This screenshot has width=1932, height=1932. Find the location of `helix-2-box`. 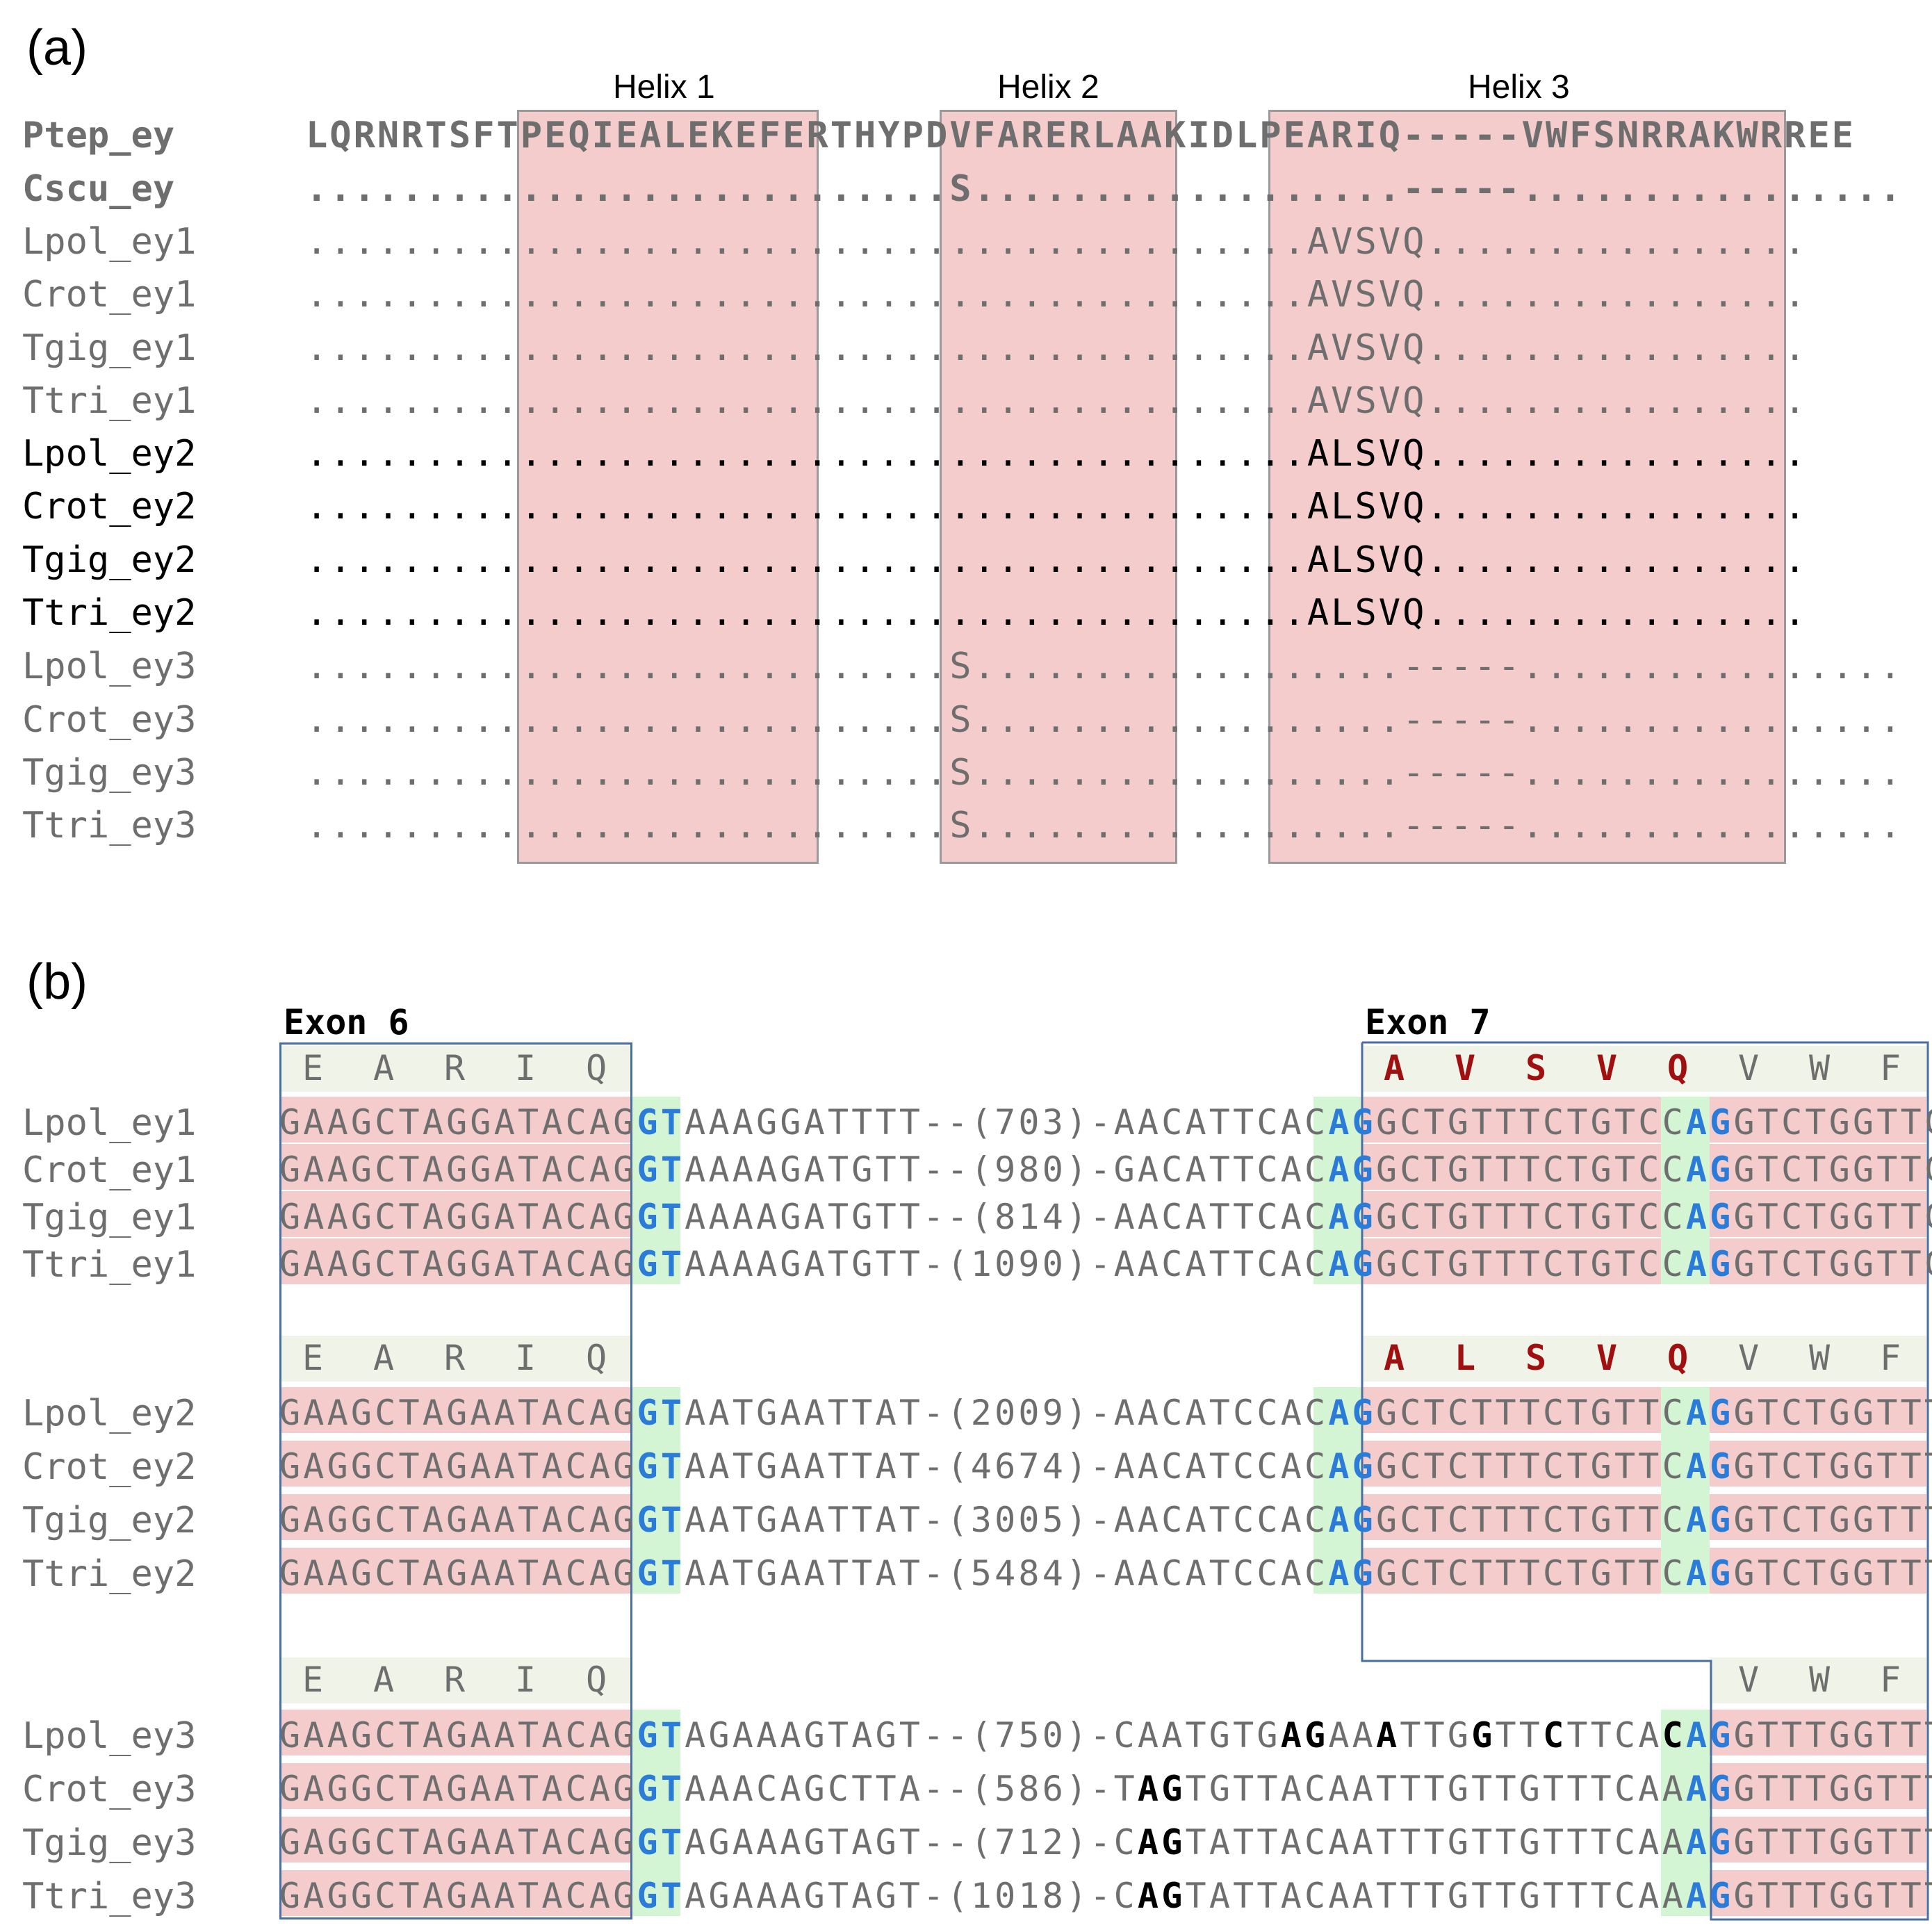

helix-2-box is located at coordinates (1058, 487).